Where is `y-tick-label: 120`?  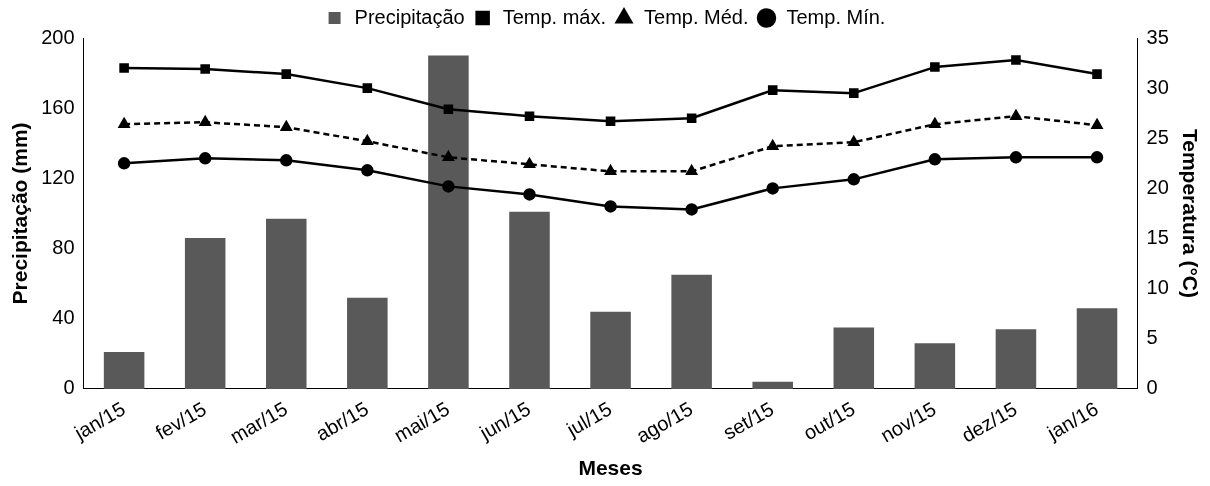
y-tick-label: 120 is located at coordinates (58, 176).